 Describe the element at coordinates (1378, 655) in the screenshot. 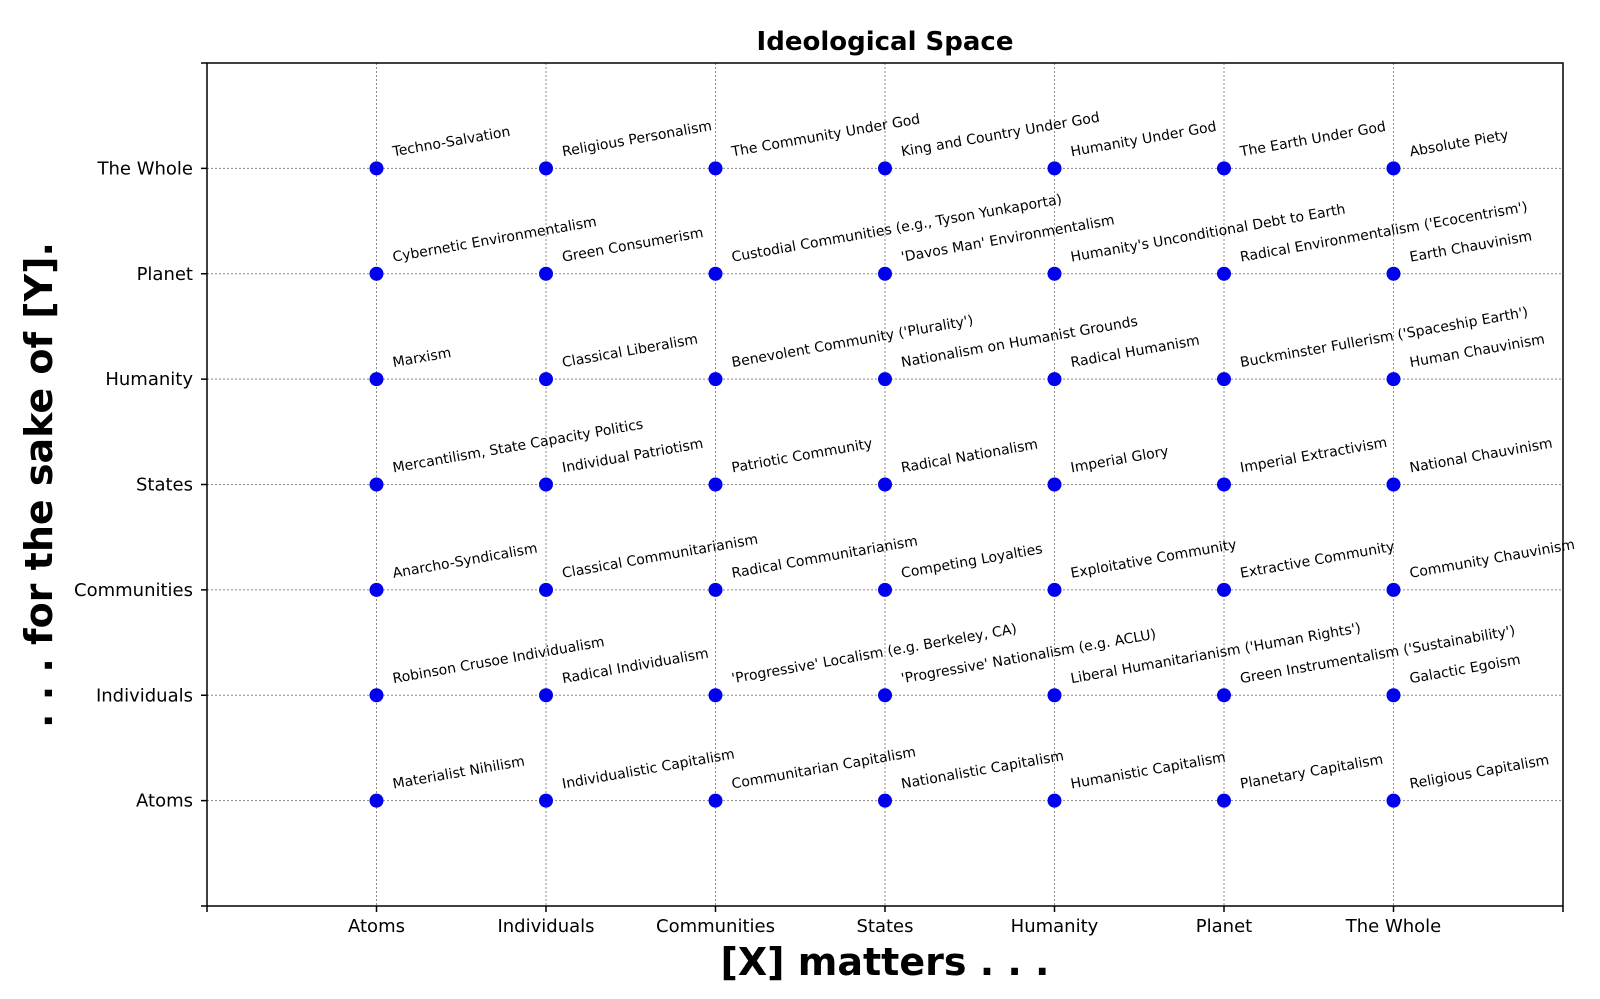

I see `point-label: Green Instrumentalism ('Sustainability')` at that location.